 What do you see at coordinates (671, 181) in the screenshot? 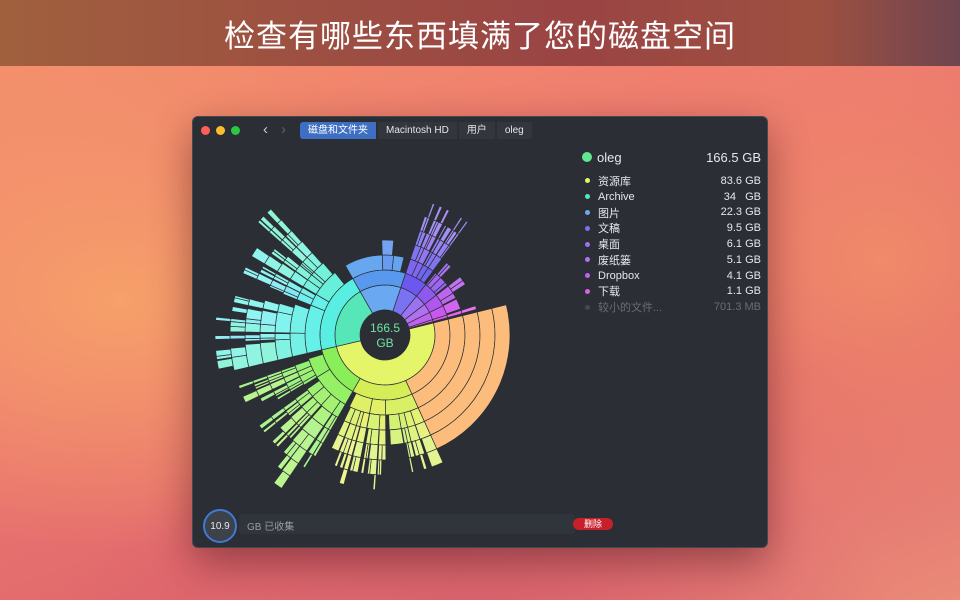
I see `legend-item: 资源库 83.6 GB` at bounding box center [671, 181].